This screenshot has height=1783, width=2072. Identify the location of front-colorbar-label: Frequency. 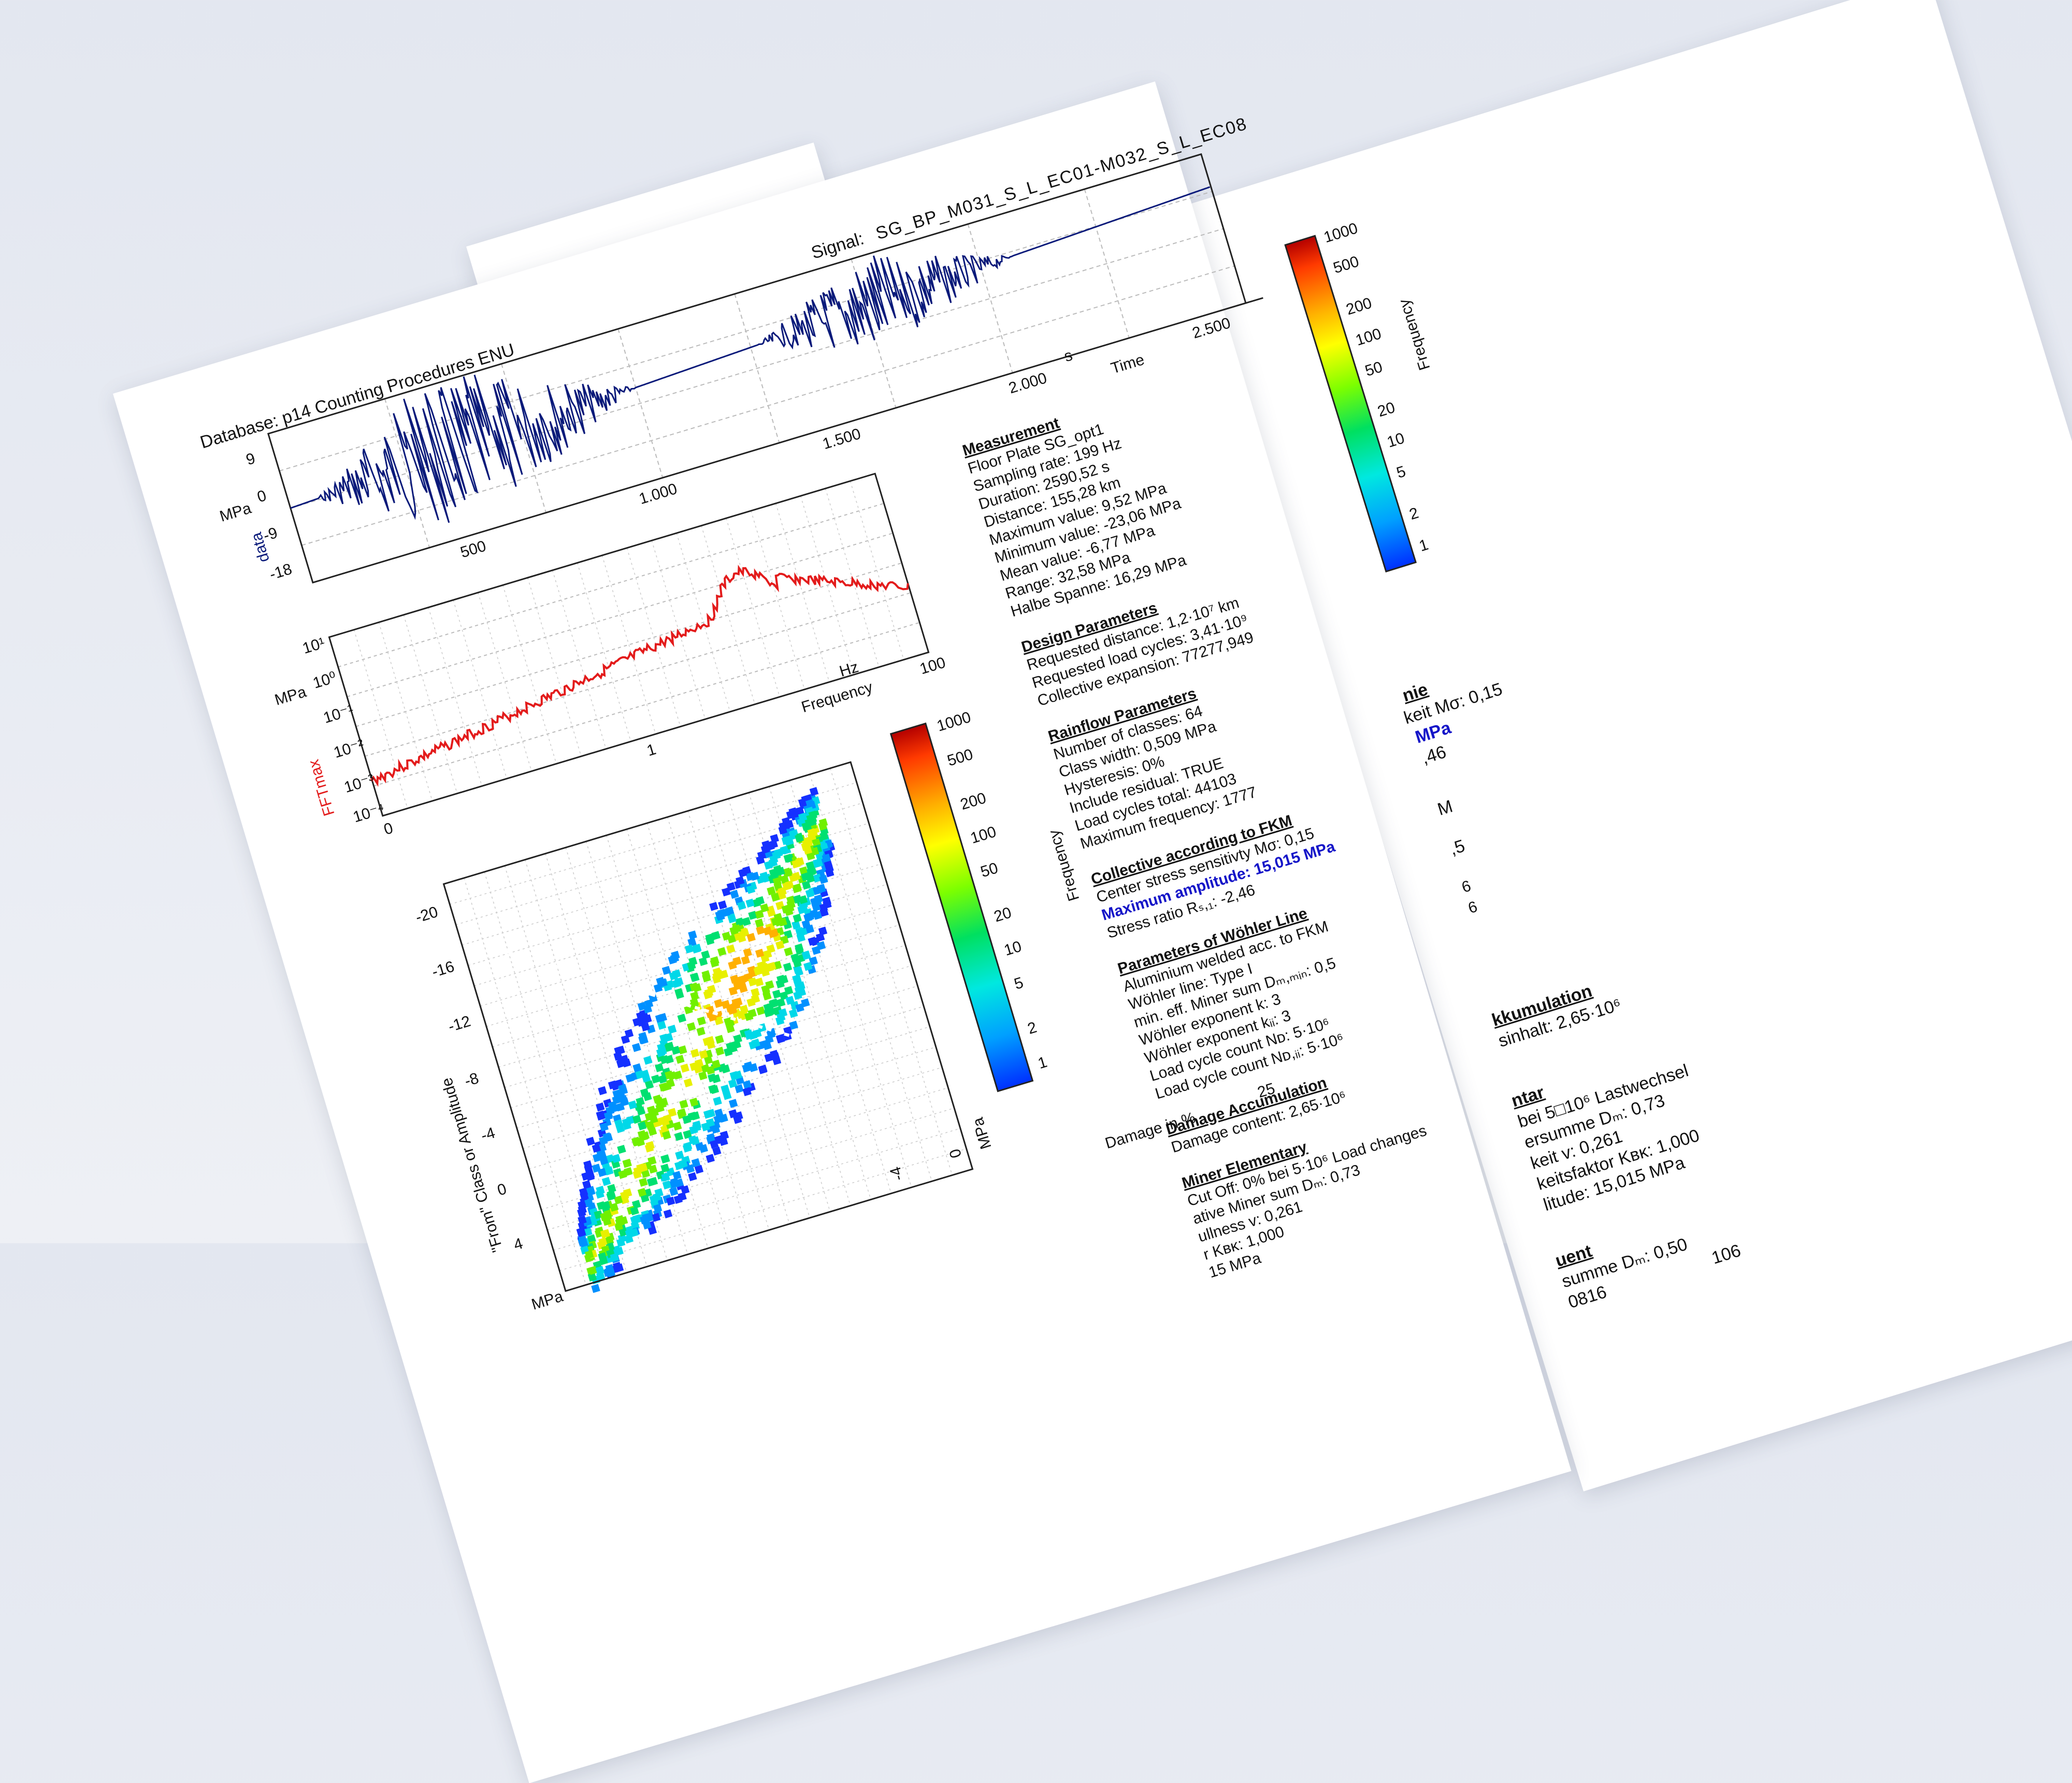
(1064, 865).